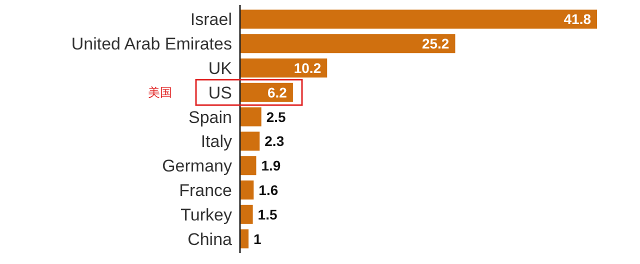 Image resolution: width=640 pixels, height=264 pixels. Describe the element at coordinates (436, 44) in the screenshot. I see `data-label: 25.2` at that location.